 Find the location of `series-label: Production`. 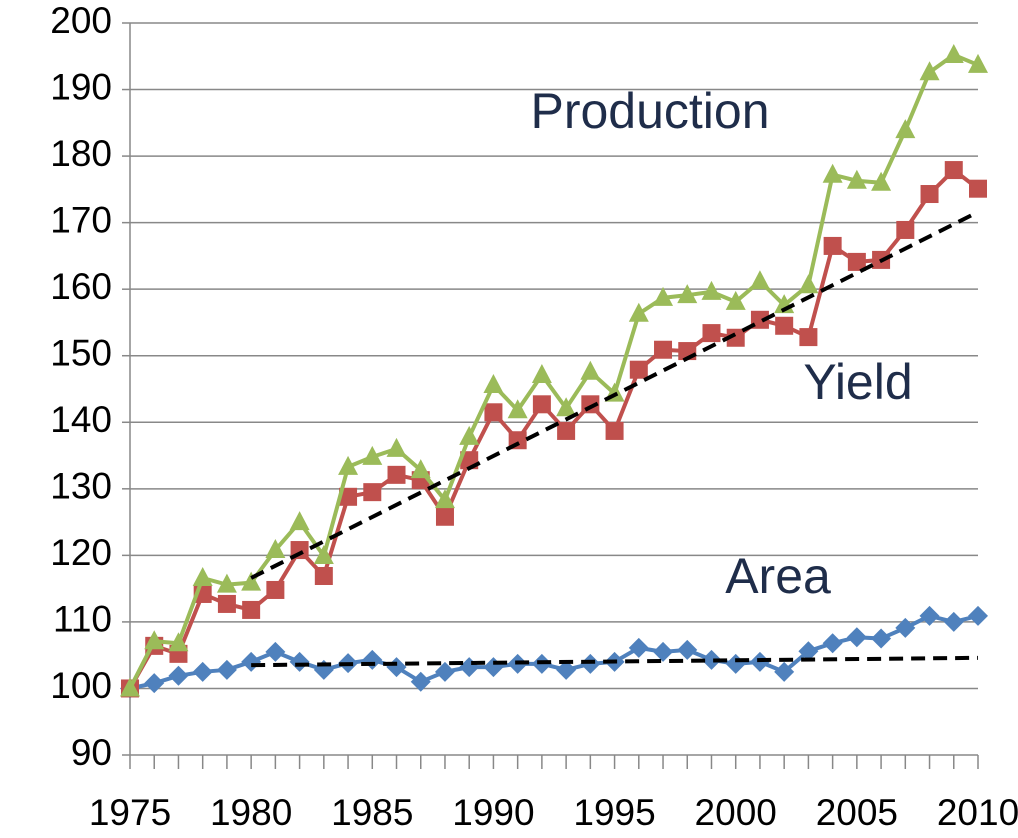

series-label: Production is located at coordinates (649, 111).